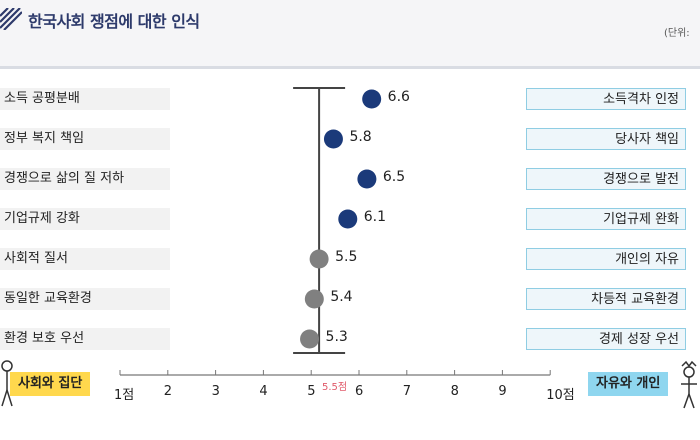  Describe the element at coordinates (341, 297) in the screenshot. I see `data-label-5: 5.4` at that location.